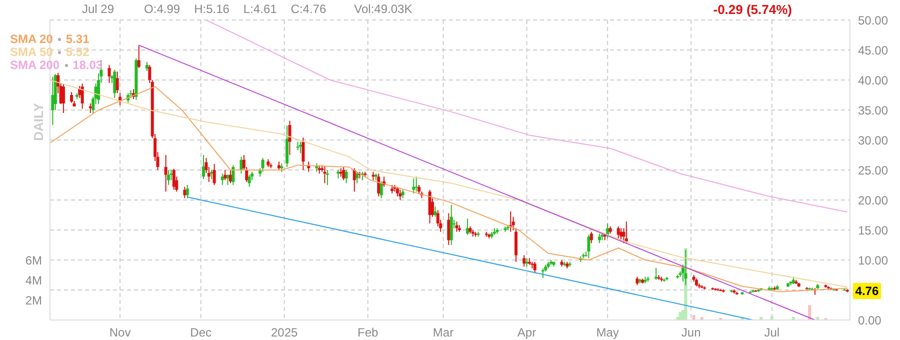 The height and width of the screenshot is (340, 900). What do you see at coordinates (33, 300) in the screenshot?
I see `y2-tick-label: 2M` at bounding box center [33, 300].